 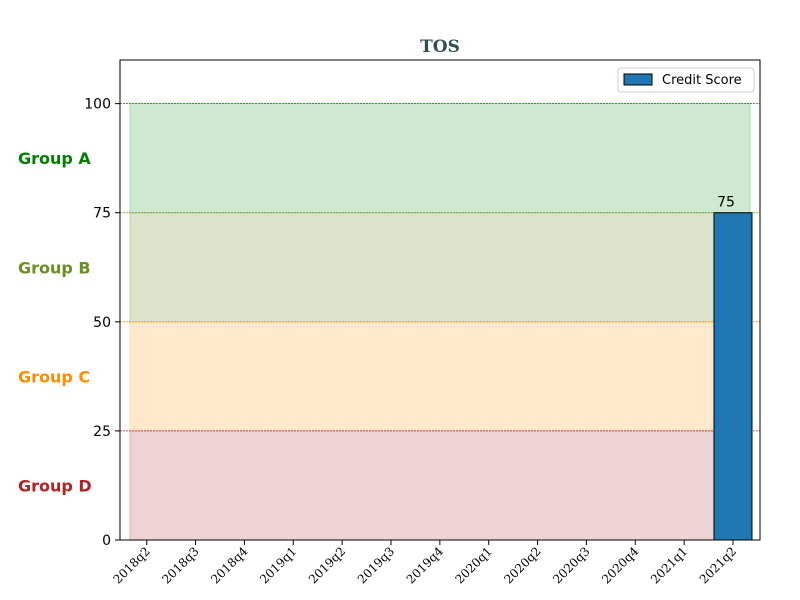 I want to click on y-axis: 0 25 50 75 100, so click(x=102, y=323).